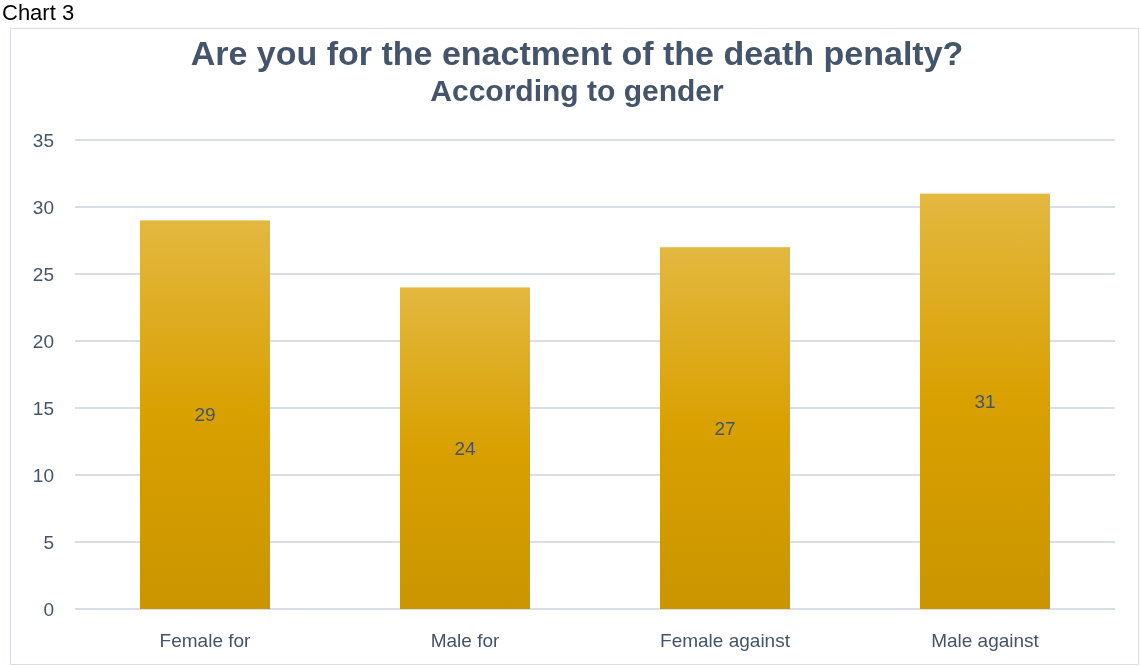 This screenshot has height=666, width=1140. I want to click on y-tick-label: 20, so click(43, 341).